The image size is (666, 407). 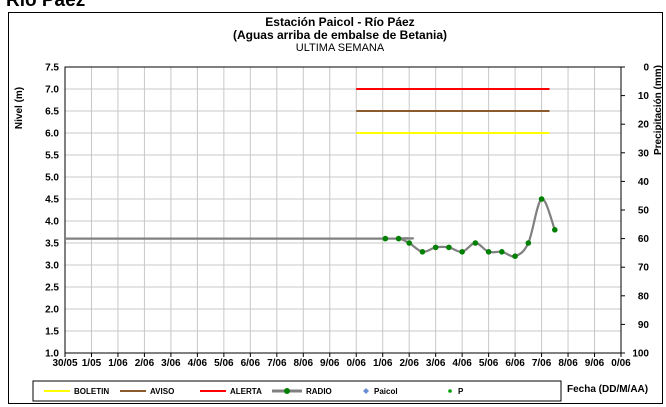 I want to click on legend-label-p: P, so click(x=461, y=391).